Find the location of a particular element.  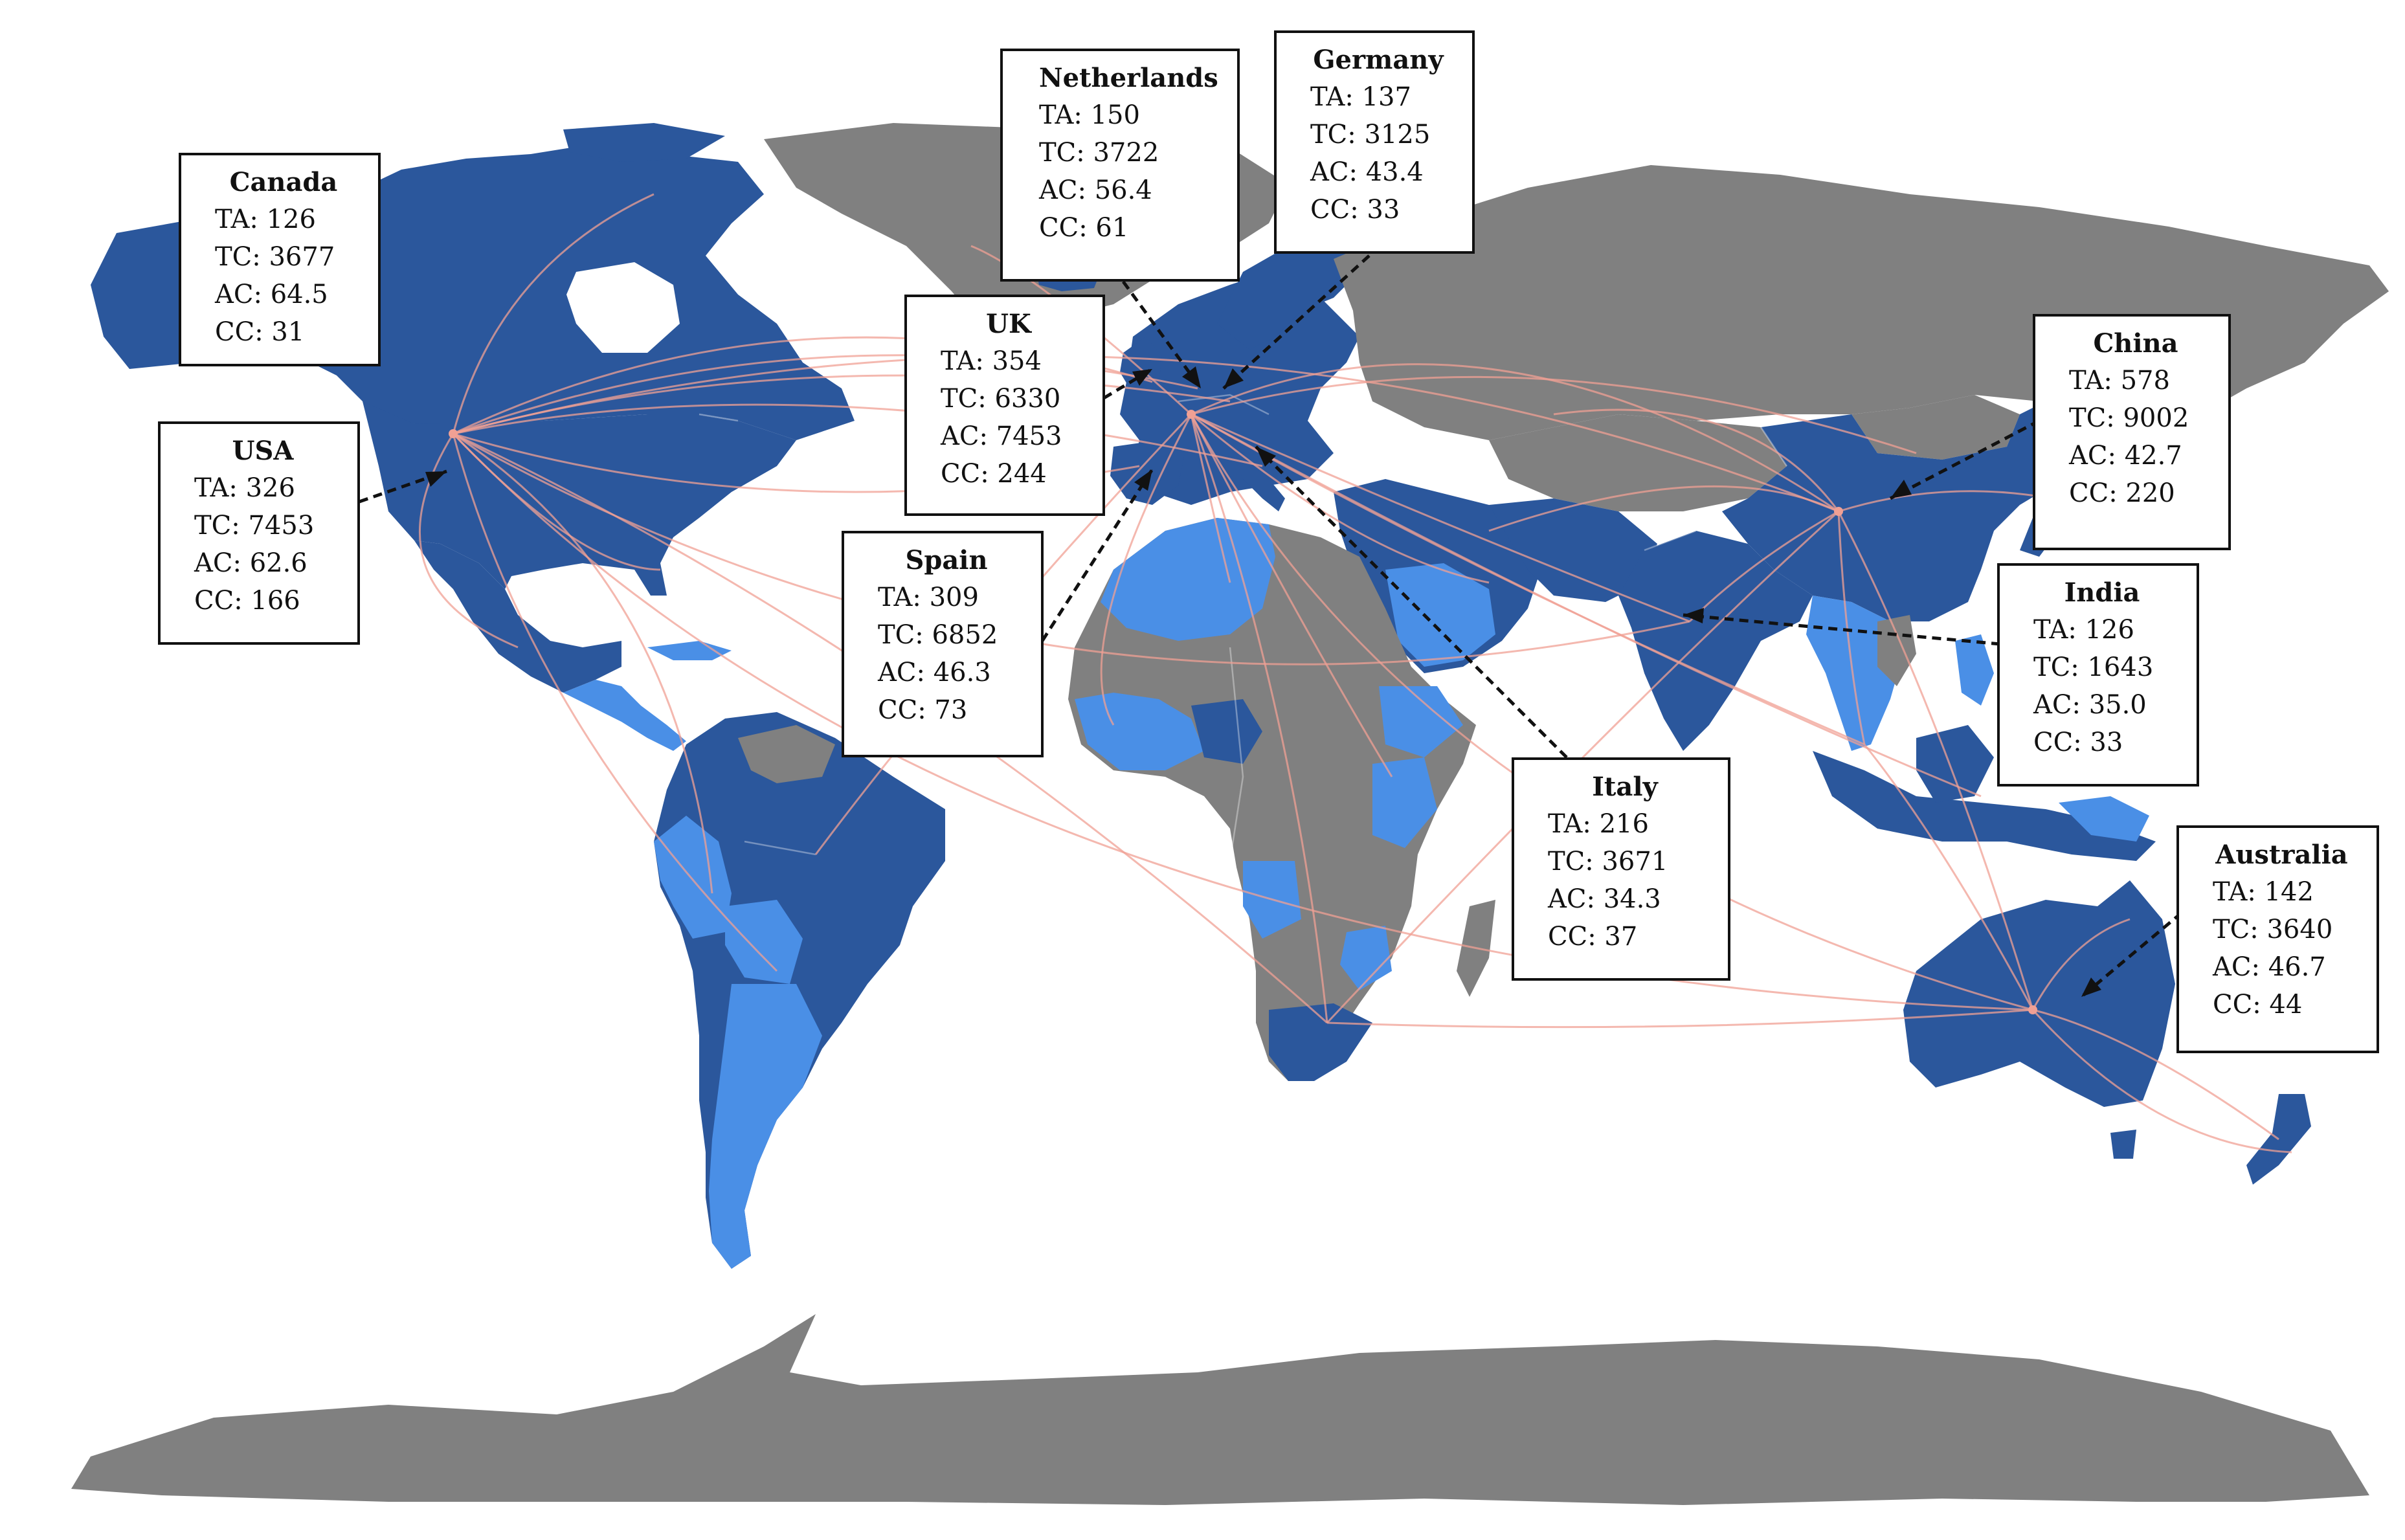

pointer-china is located at coordinates (1965, 459).